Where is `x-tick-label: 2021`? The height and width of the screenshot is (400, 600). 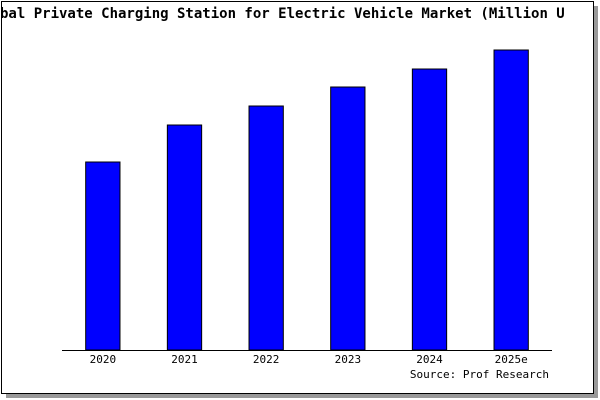 x-tick-label: 2021 is located at coordinates (184, 359).